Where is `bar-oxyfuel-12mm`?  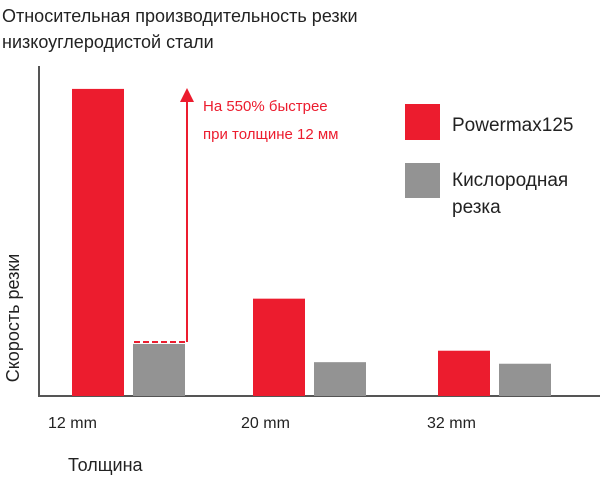
bar-oxyfuel-12mm is located at coordinates (159, 369).